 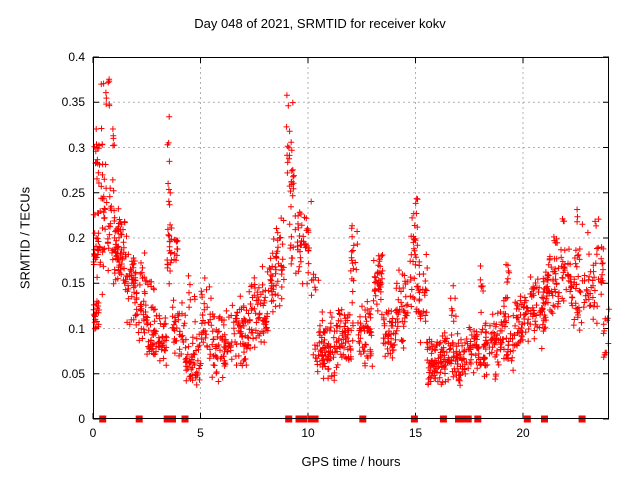 What do you see at coordinates (351, 461) in the screenshot?
I see `x-axis-title: GPS time / hours` at bounding box center [351, 461].